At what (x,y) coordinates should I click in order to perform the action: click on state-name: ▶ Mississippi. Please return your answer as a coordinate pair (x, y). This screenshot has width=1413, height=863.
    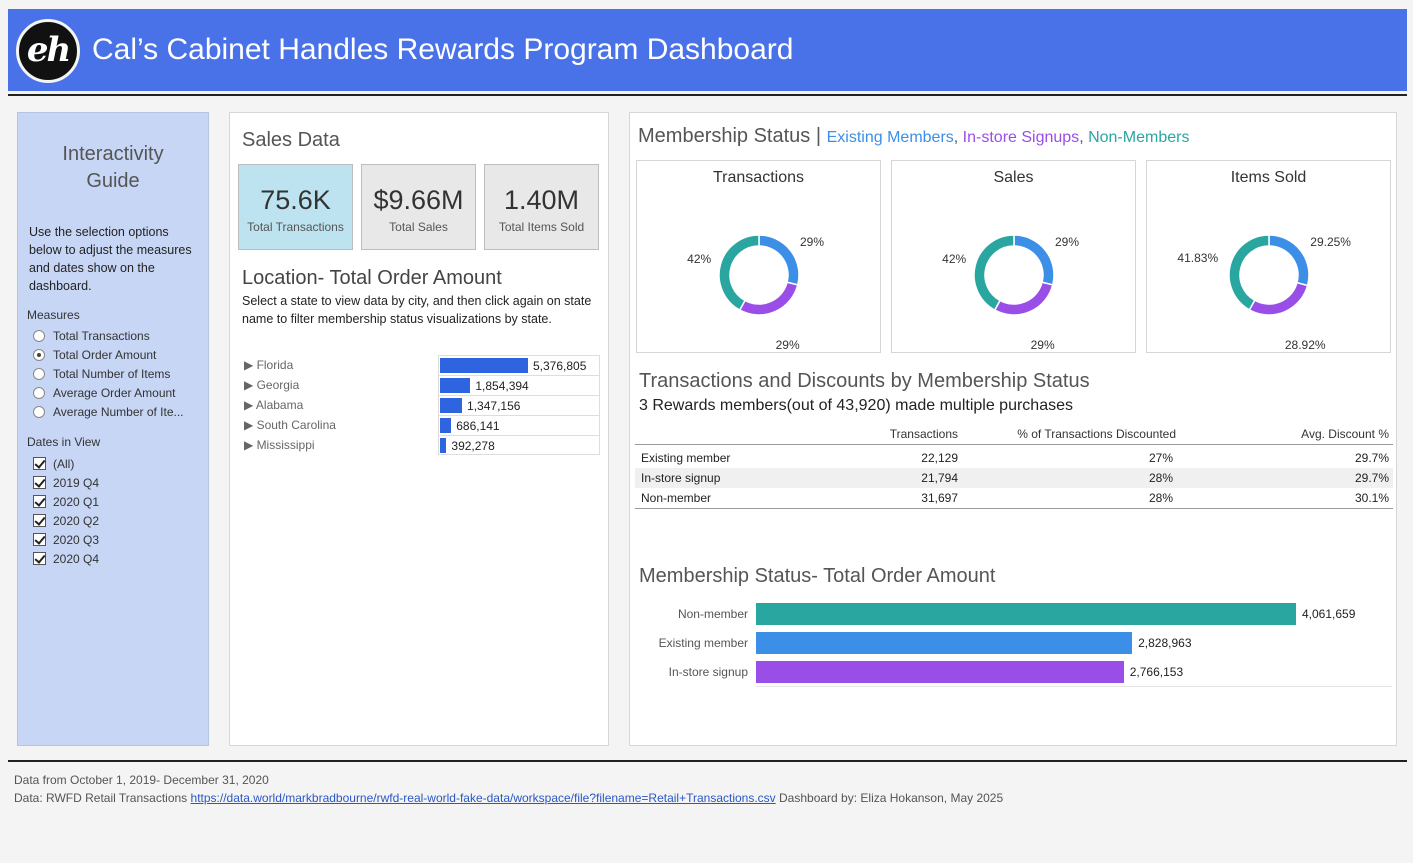
    Looking at the image, I should click on (279, 445).